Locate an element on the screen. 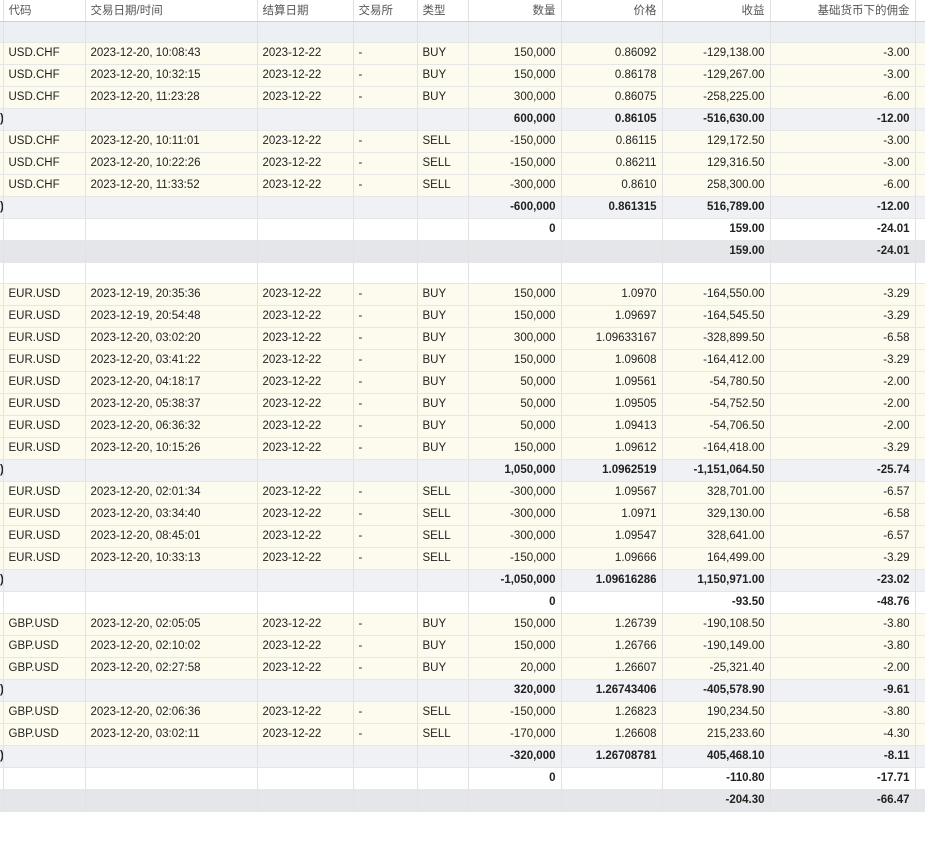 The width and height of the screenshot is (925, 846). cell-proceeds: 159.00 is located at coordinates (716, 229).